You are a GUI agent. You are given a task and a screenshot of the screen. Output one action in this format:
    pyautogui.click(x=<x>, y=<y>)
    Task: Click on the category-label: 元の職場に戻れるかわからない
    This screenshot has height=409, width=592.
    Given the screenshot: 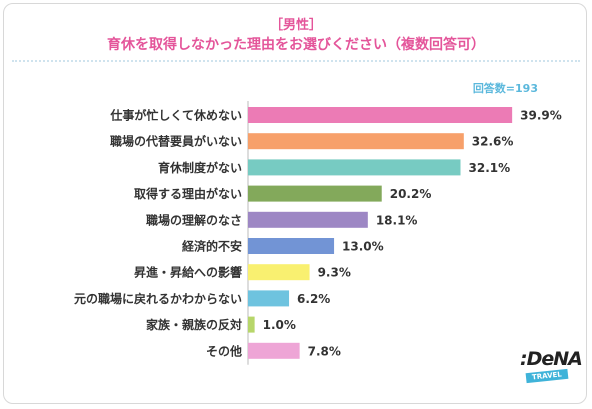 What is the action you would take?
    pyautogui.click(x=158, y=298)
    